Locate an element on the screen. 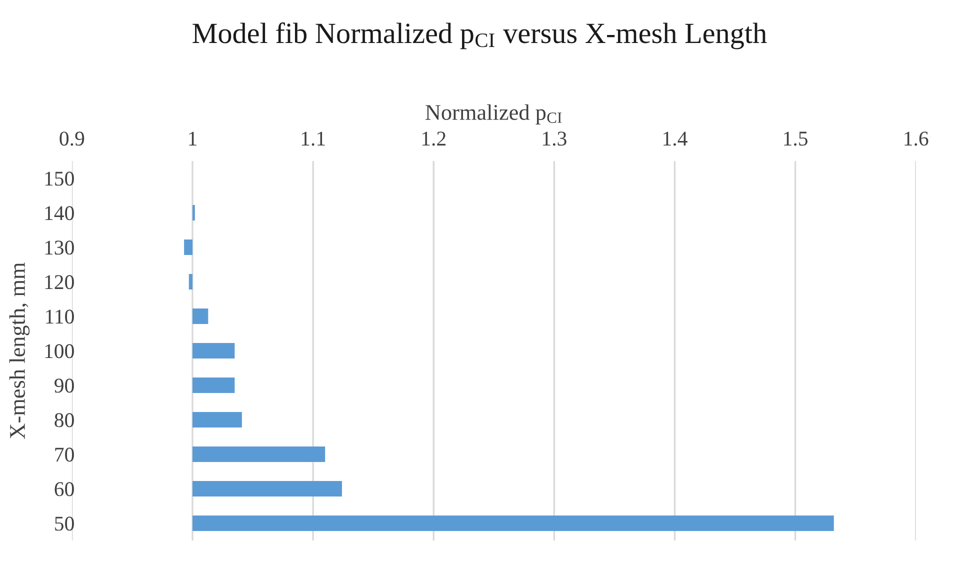 This screenshot has width=959, height=575. x-tick-label: 1.4 is located at coordinates (676, 139).